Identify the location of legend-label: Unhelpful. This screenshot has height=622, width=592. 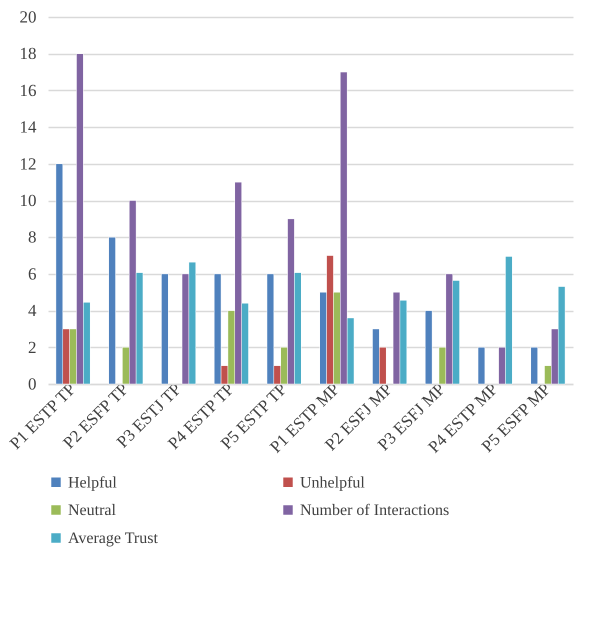
(333, 483).